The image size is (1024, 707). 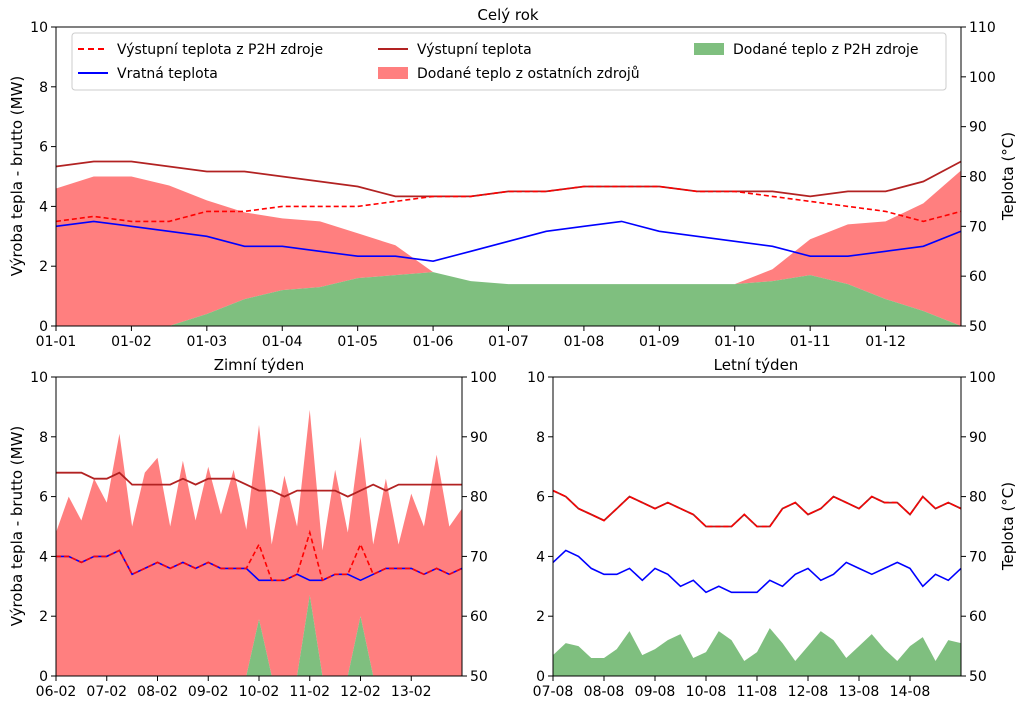 I want to click on legend-frame, so click(x=509, y=61).